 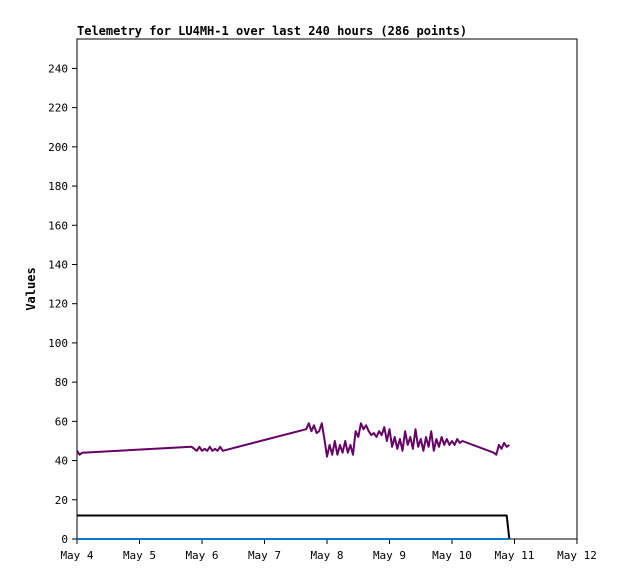 What do you see at coordinates (31, 288) in the screenshot?
I see `y-axis-label: Values` at bounding box center [31, 288].